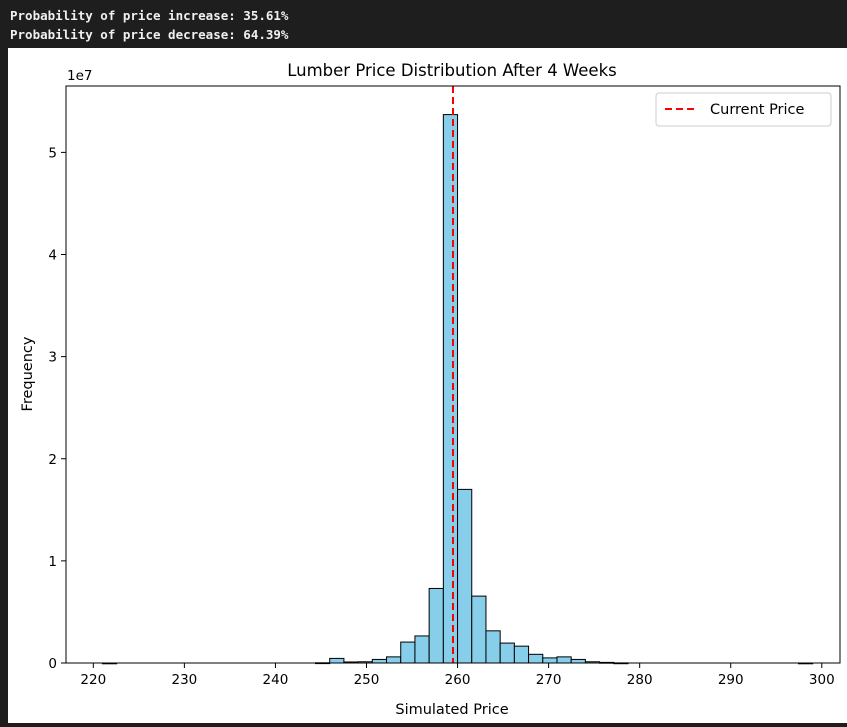 The width and height of the screenshot is (847, 727). What do you see at coordinates (458, 680) in the screenshot?
I see `x-tick-label: 260` at bounding box center [458, 680].